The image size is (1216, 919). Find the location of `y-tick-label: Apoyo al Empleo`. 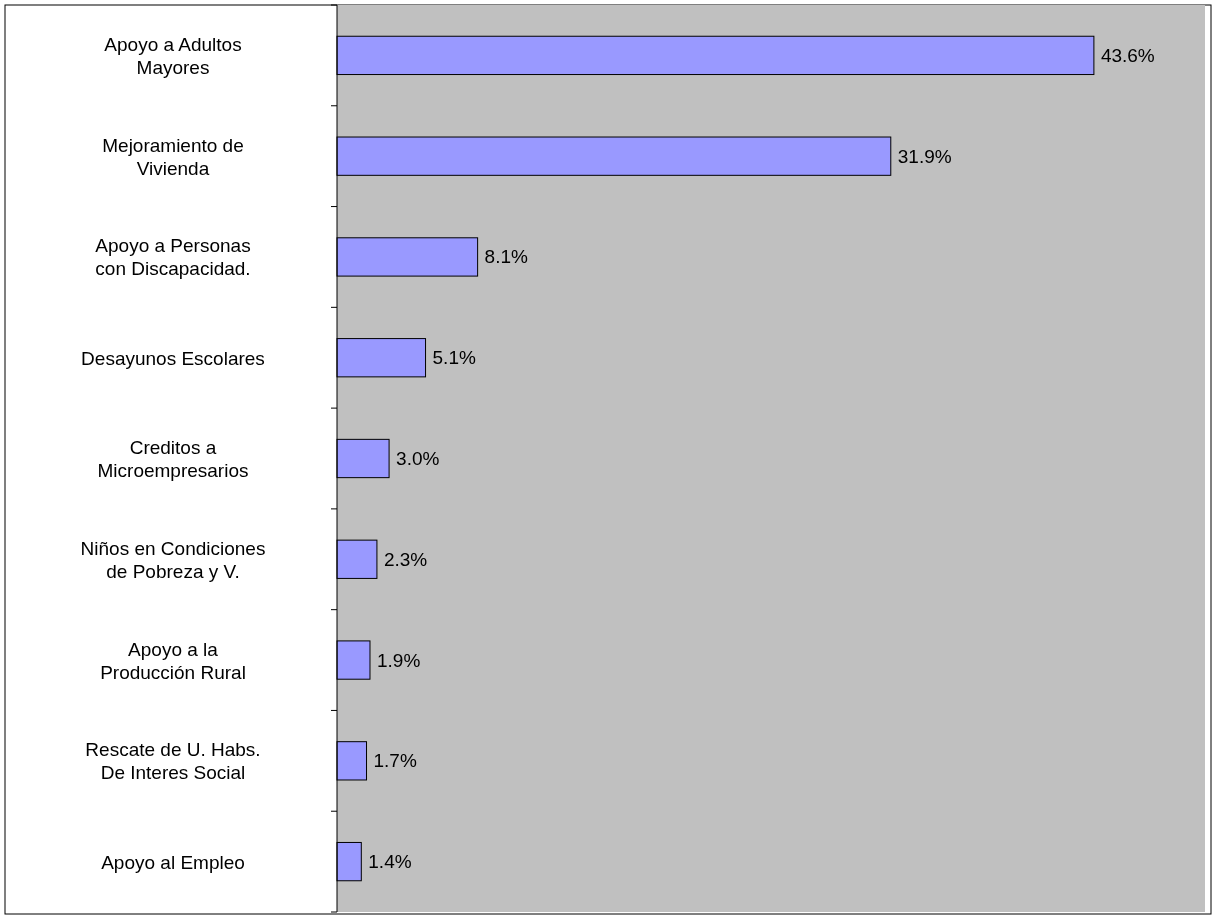

y-tick-label: Apoyo al Empleo is located at coordinates (173, 862).